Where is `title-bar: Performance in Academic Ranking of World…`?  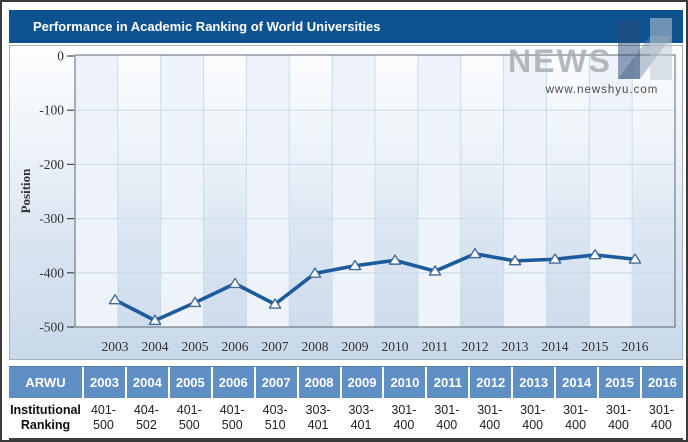
title-bar: Performance in Academic Ranking of World… is located at coordinates (346, 26).